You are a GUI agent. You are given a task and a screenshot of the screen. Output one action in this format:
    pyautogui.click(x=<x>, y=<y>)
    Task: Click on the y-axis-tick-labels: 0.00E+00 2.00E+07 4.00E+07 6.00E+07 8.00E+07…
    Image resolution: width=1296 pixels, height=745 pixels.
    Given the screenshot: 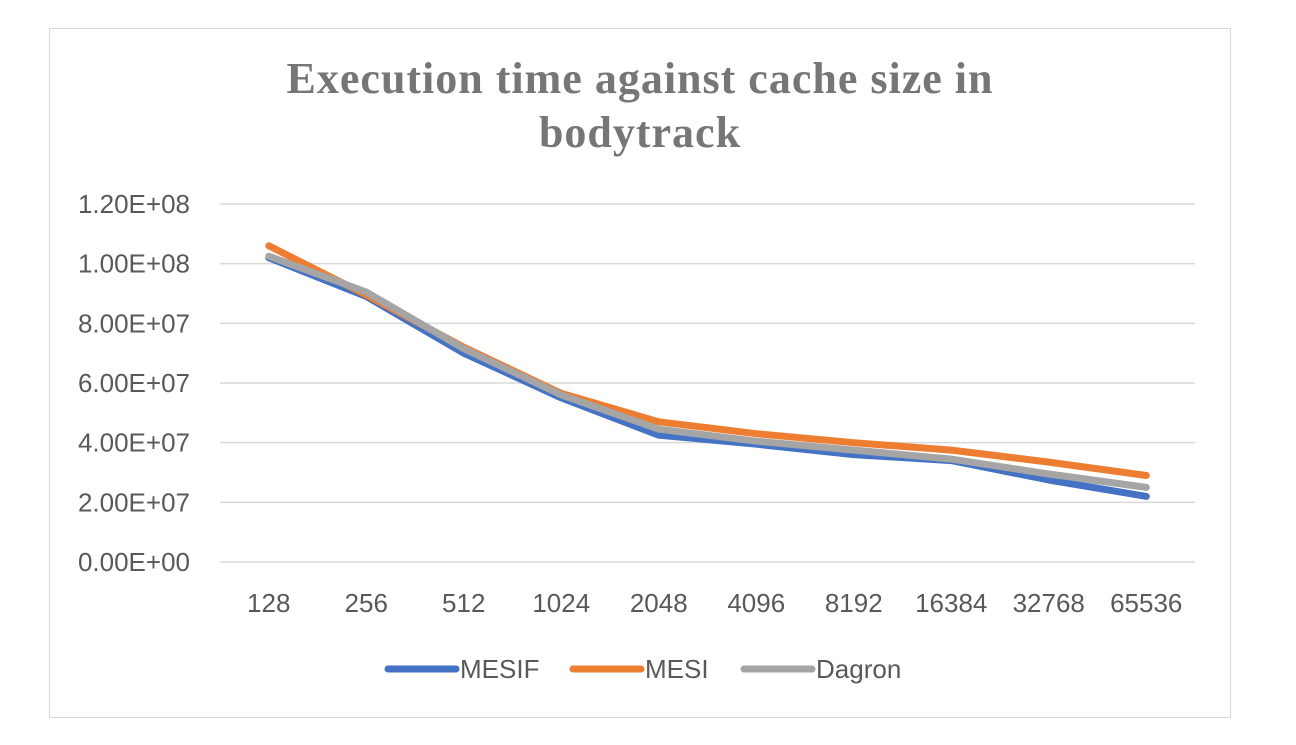 What is the action you would take?
    pyautogui.click(x=134, y=383)
    